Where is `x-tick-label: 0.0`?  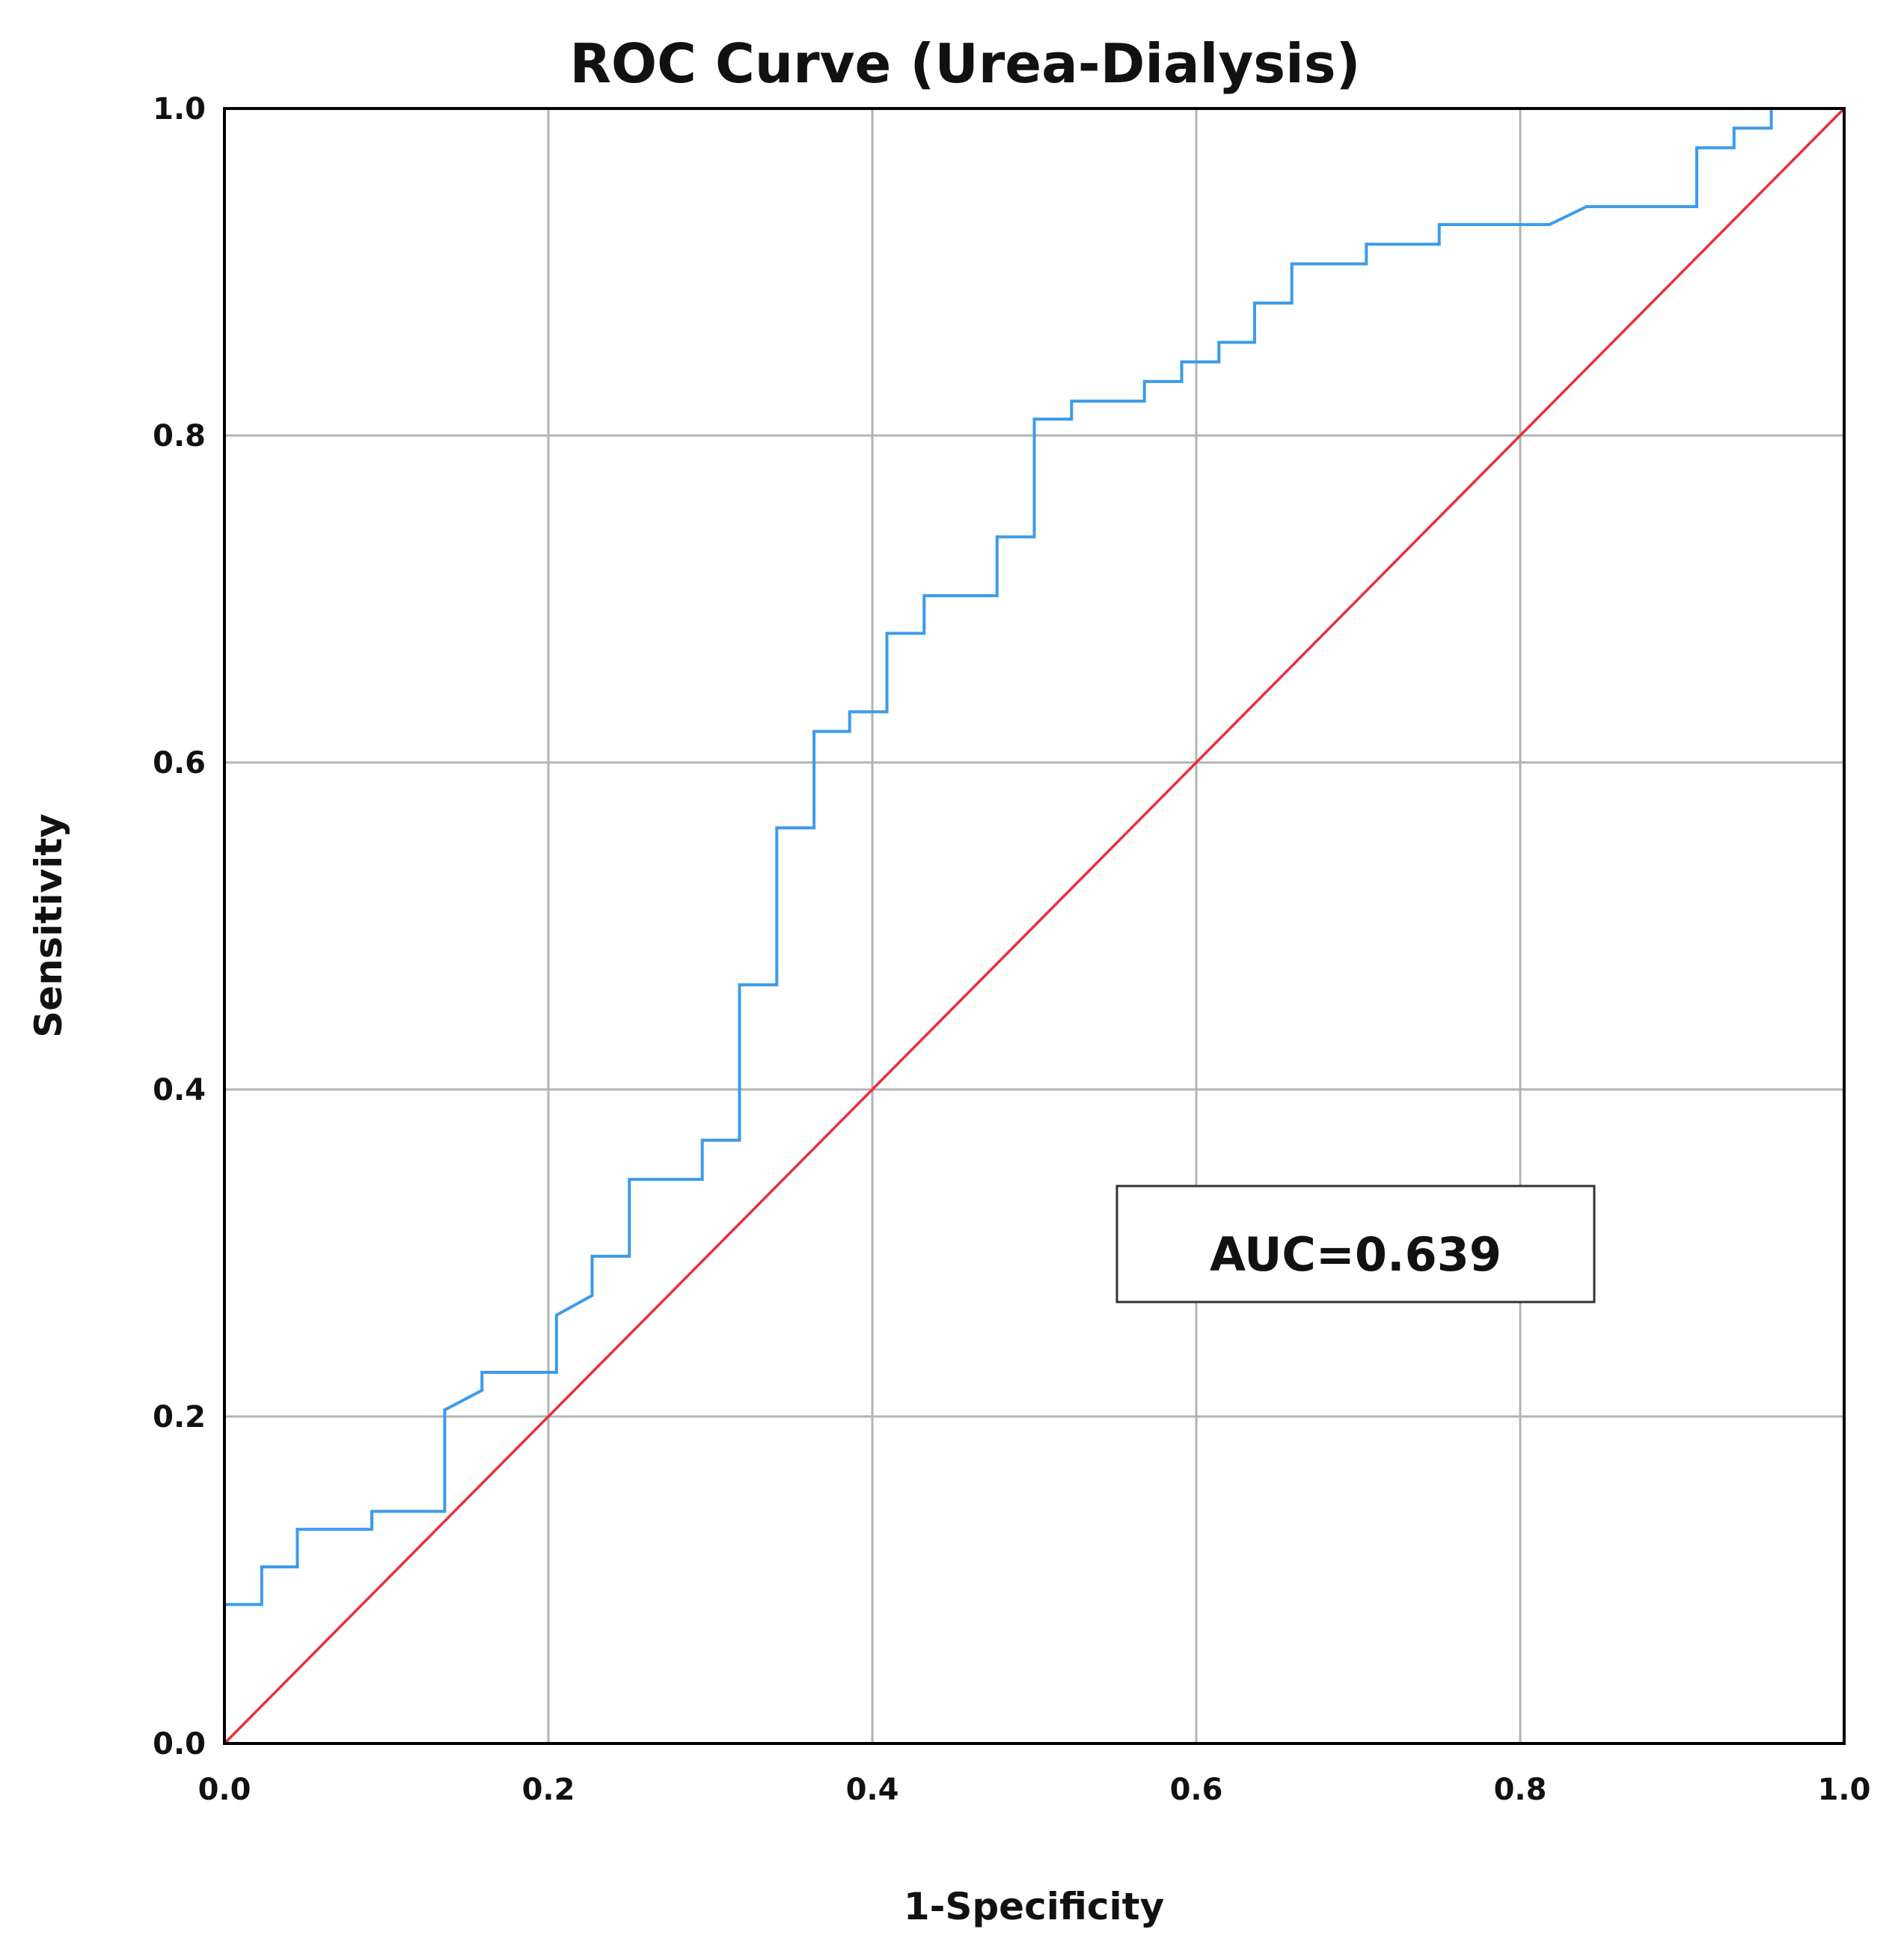
x-tick-label: 0.0 is located at coordinates (224, 1790).